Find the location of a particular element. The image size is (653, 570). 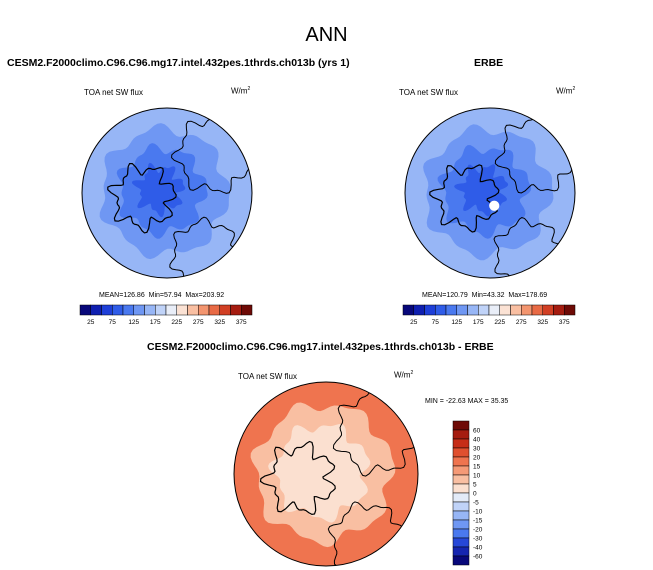

colorbar-2: 60 40 30 20 15 10 5 0 -5 -10 -15 -20 -30 -40 -60 is located at coordinates (467, 493).